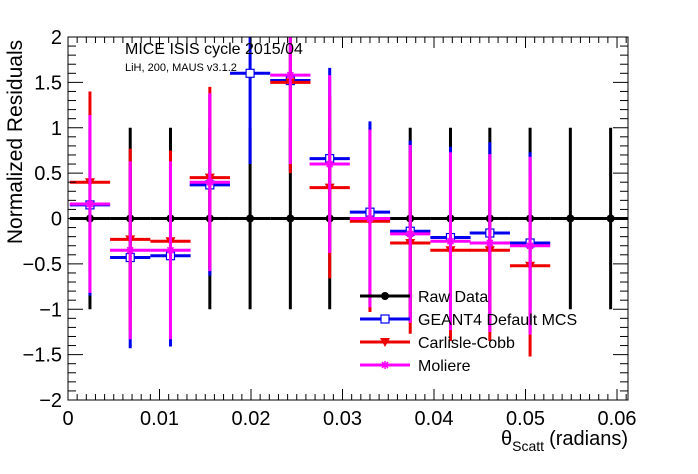 The image size is (698, 474). What do you see at coordinates (181, 68) in the screenshot?
I see `chart-subtitle: LiH, 200, MAUS v3.1.2` at bounding box center [181, 68].